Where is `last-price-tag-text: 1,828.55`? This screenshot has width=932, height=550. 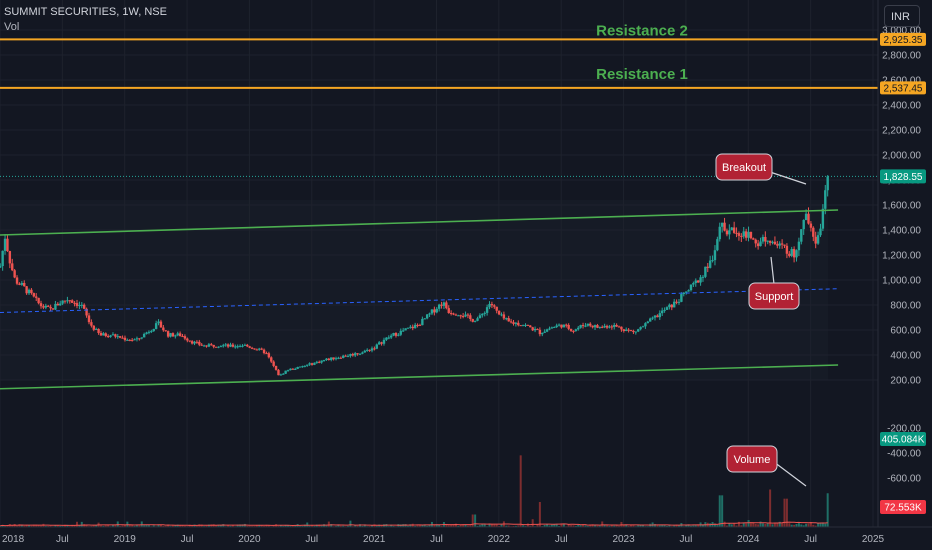 last-price-tag-text: 1,828.55 is located at coordinates (903, 177).